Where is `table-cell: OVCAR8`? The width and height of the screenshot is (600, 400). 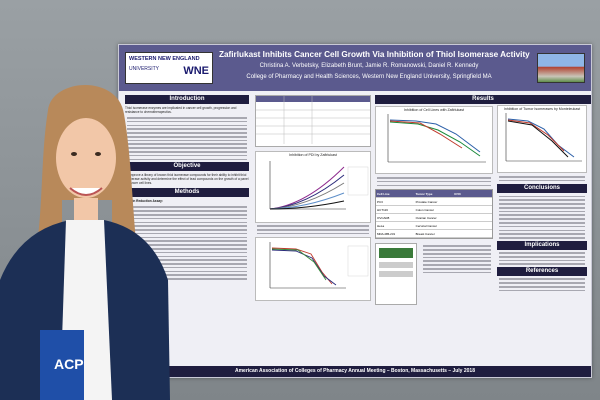
table-cell: OVCAR8 is located at coordinates (383, 217).